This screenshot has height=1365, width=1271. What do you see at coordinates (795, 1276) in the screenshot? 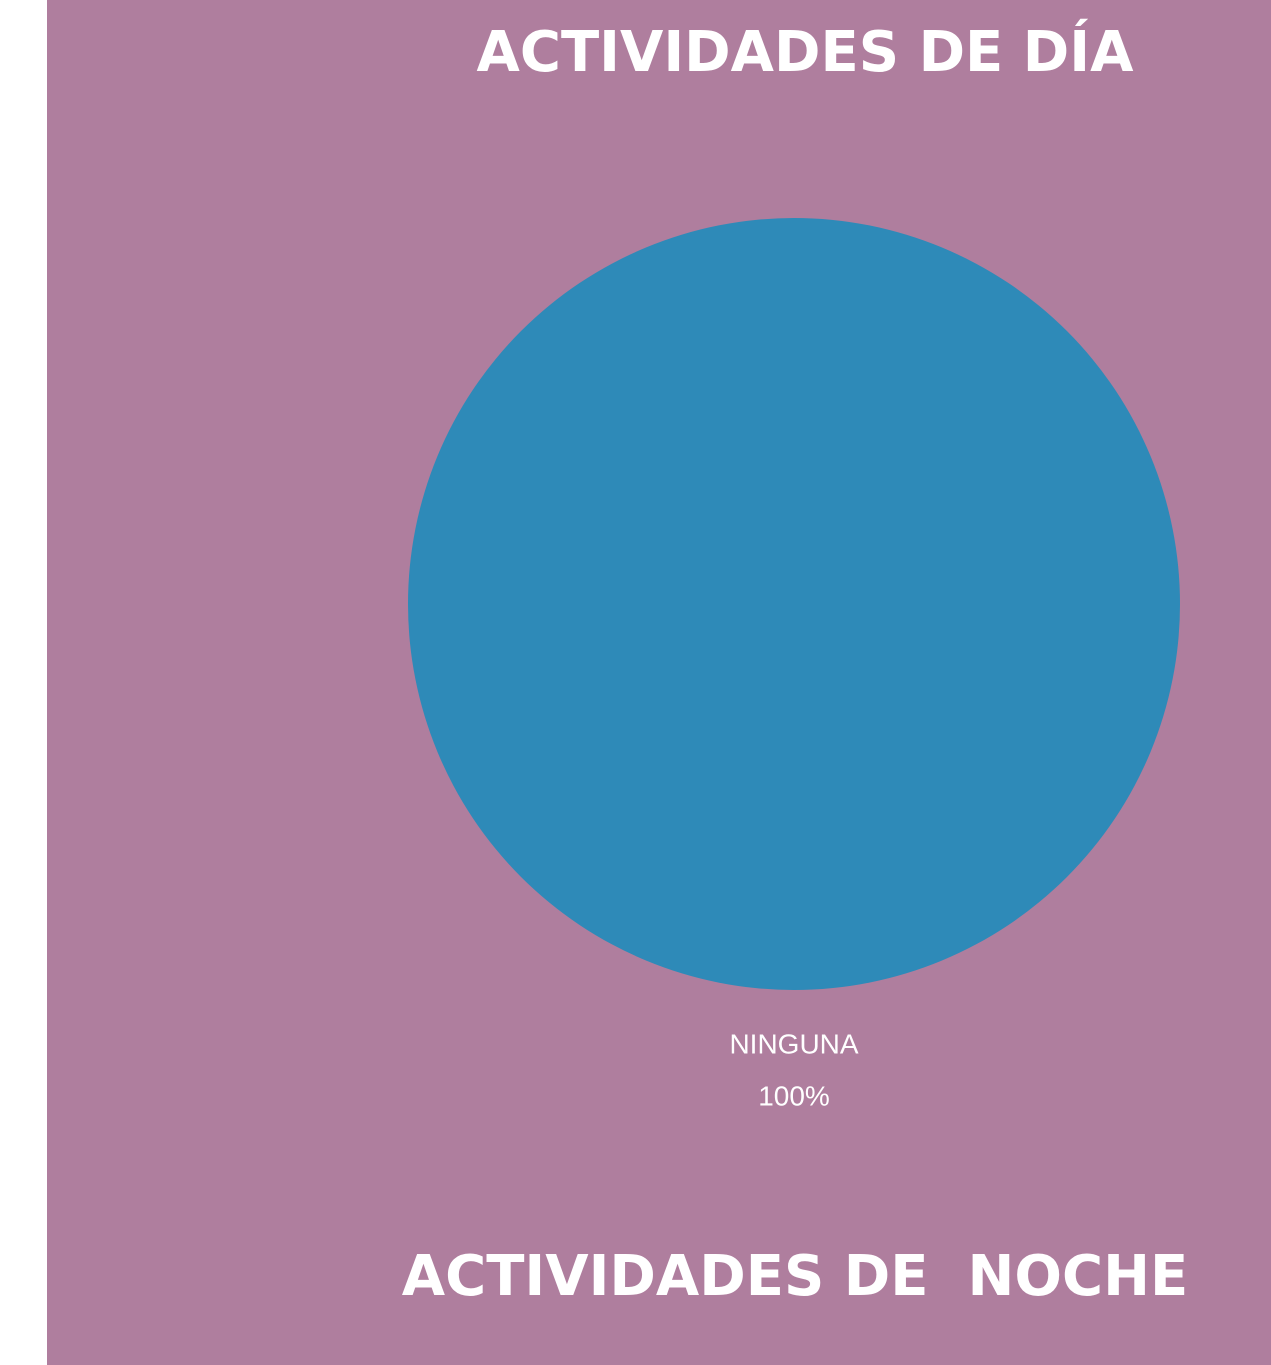
I see `section-heading: ACTIVIDADES DE NOCHE` at bounding box center [795, 1276].